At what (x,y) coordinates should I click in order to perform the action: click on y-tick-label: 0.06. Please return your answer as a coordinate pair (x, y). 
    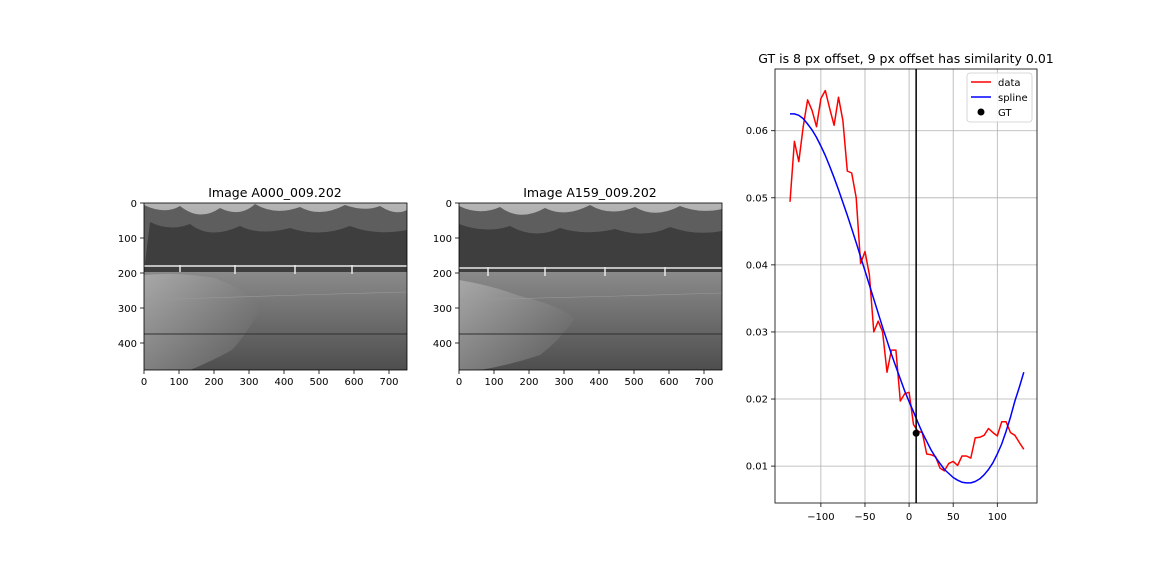
    Looking at the image, I should click on (757, 131).